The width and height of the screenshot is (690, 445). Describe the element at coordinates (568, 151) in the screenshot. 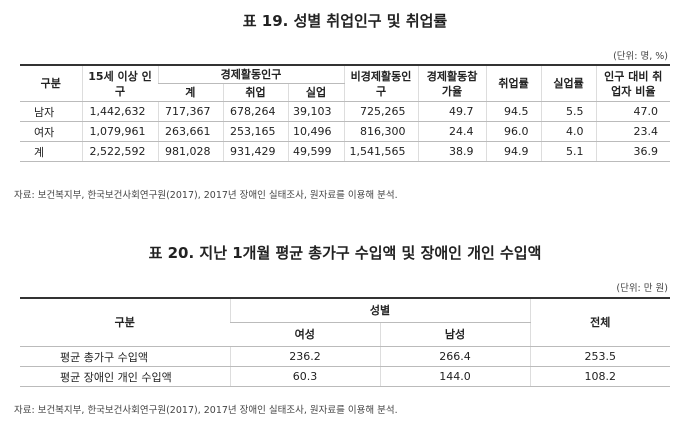

I see `table-cell: 5.1` at that location.